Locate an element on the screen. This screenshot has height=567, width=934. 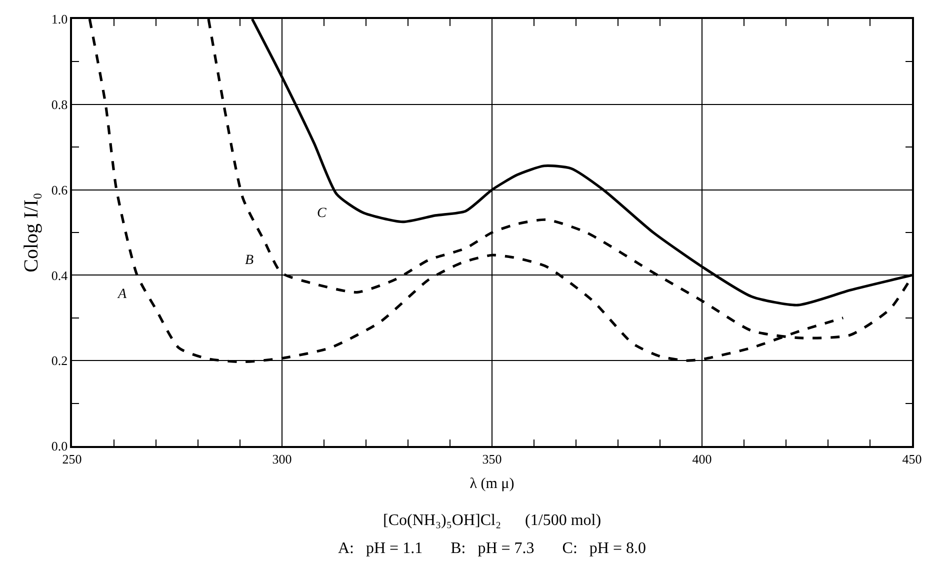
y-axis-title: Colog I/I₀ is located at coordinates (31, 232).